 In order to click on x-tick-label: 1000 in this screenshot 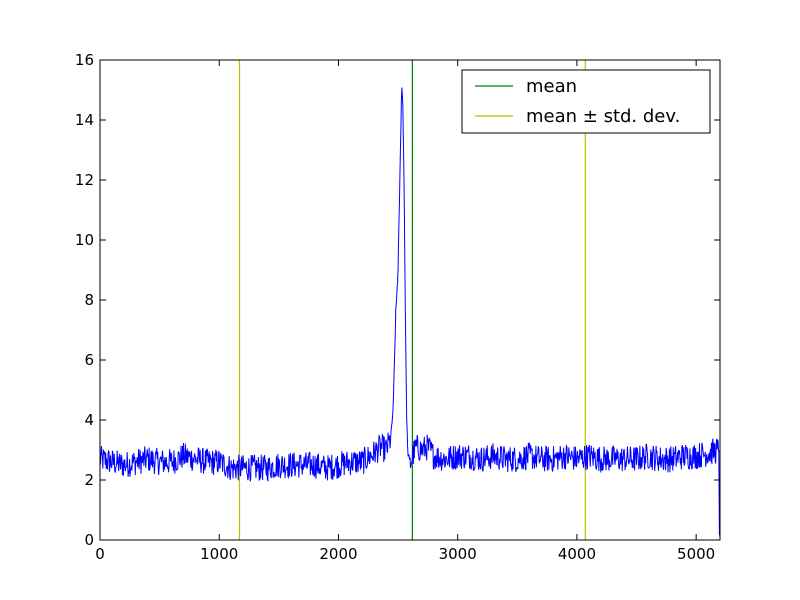, I will do `click(219, 554)`.